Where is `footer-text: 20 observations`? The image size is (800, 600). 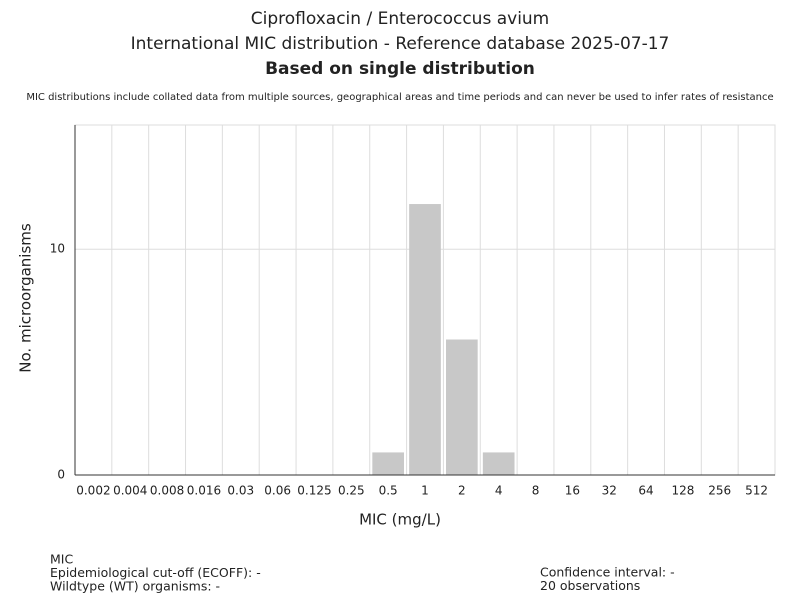
footer-text: 20 observations is located at coordinates (590, 585).